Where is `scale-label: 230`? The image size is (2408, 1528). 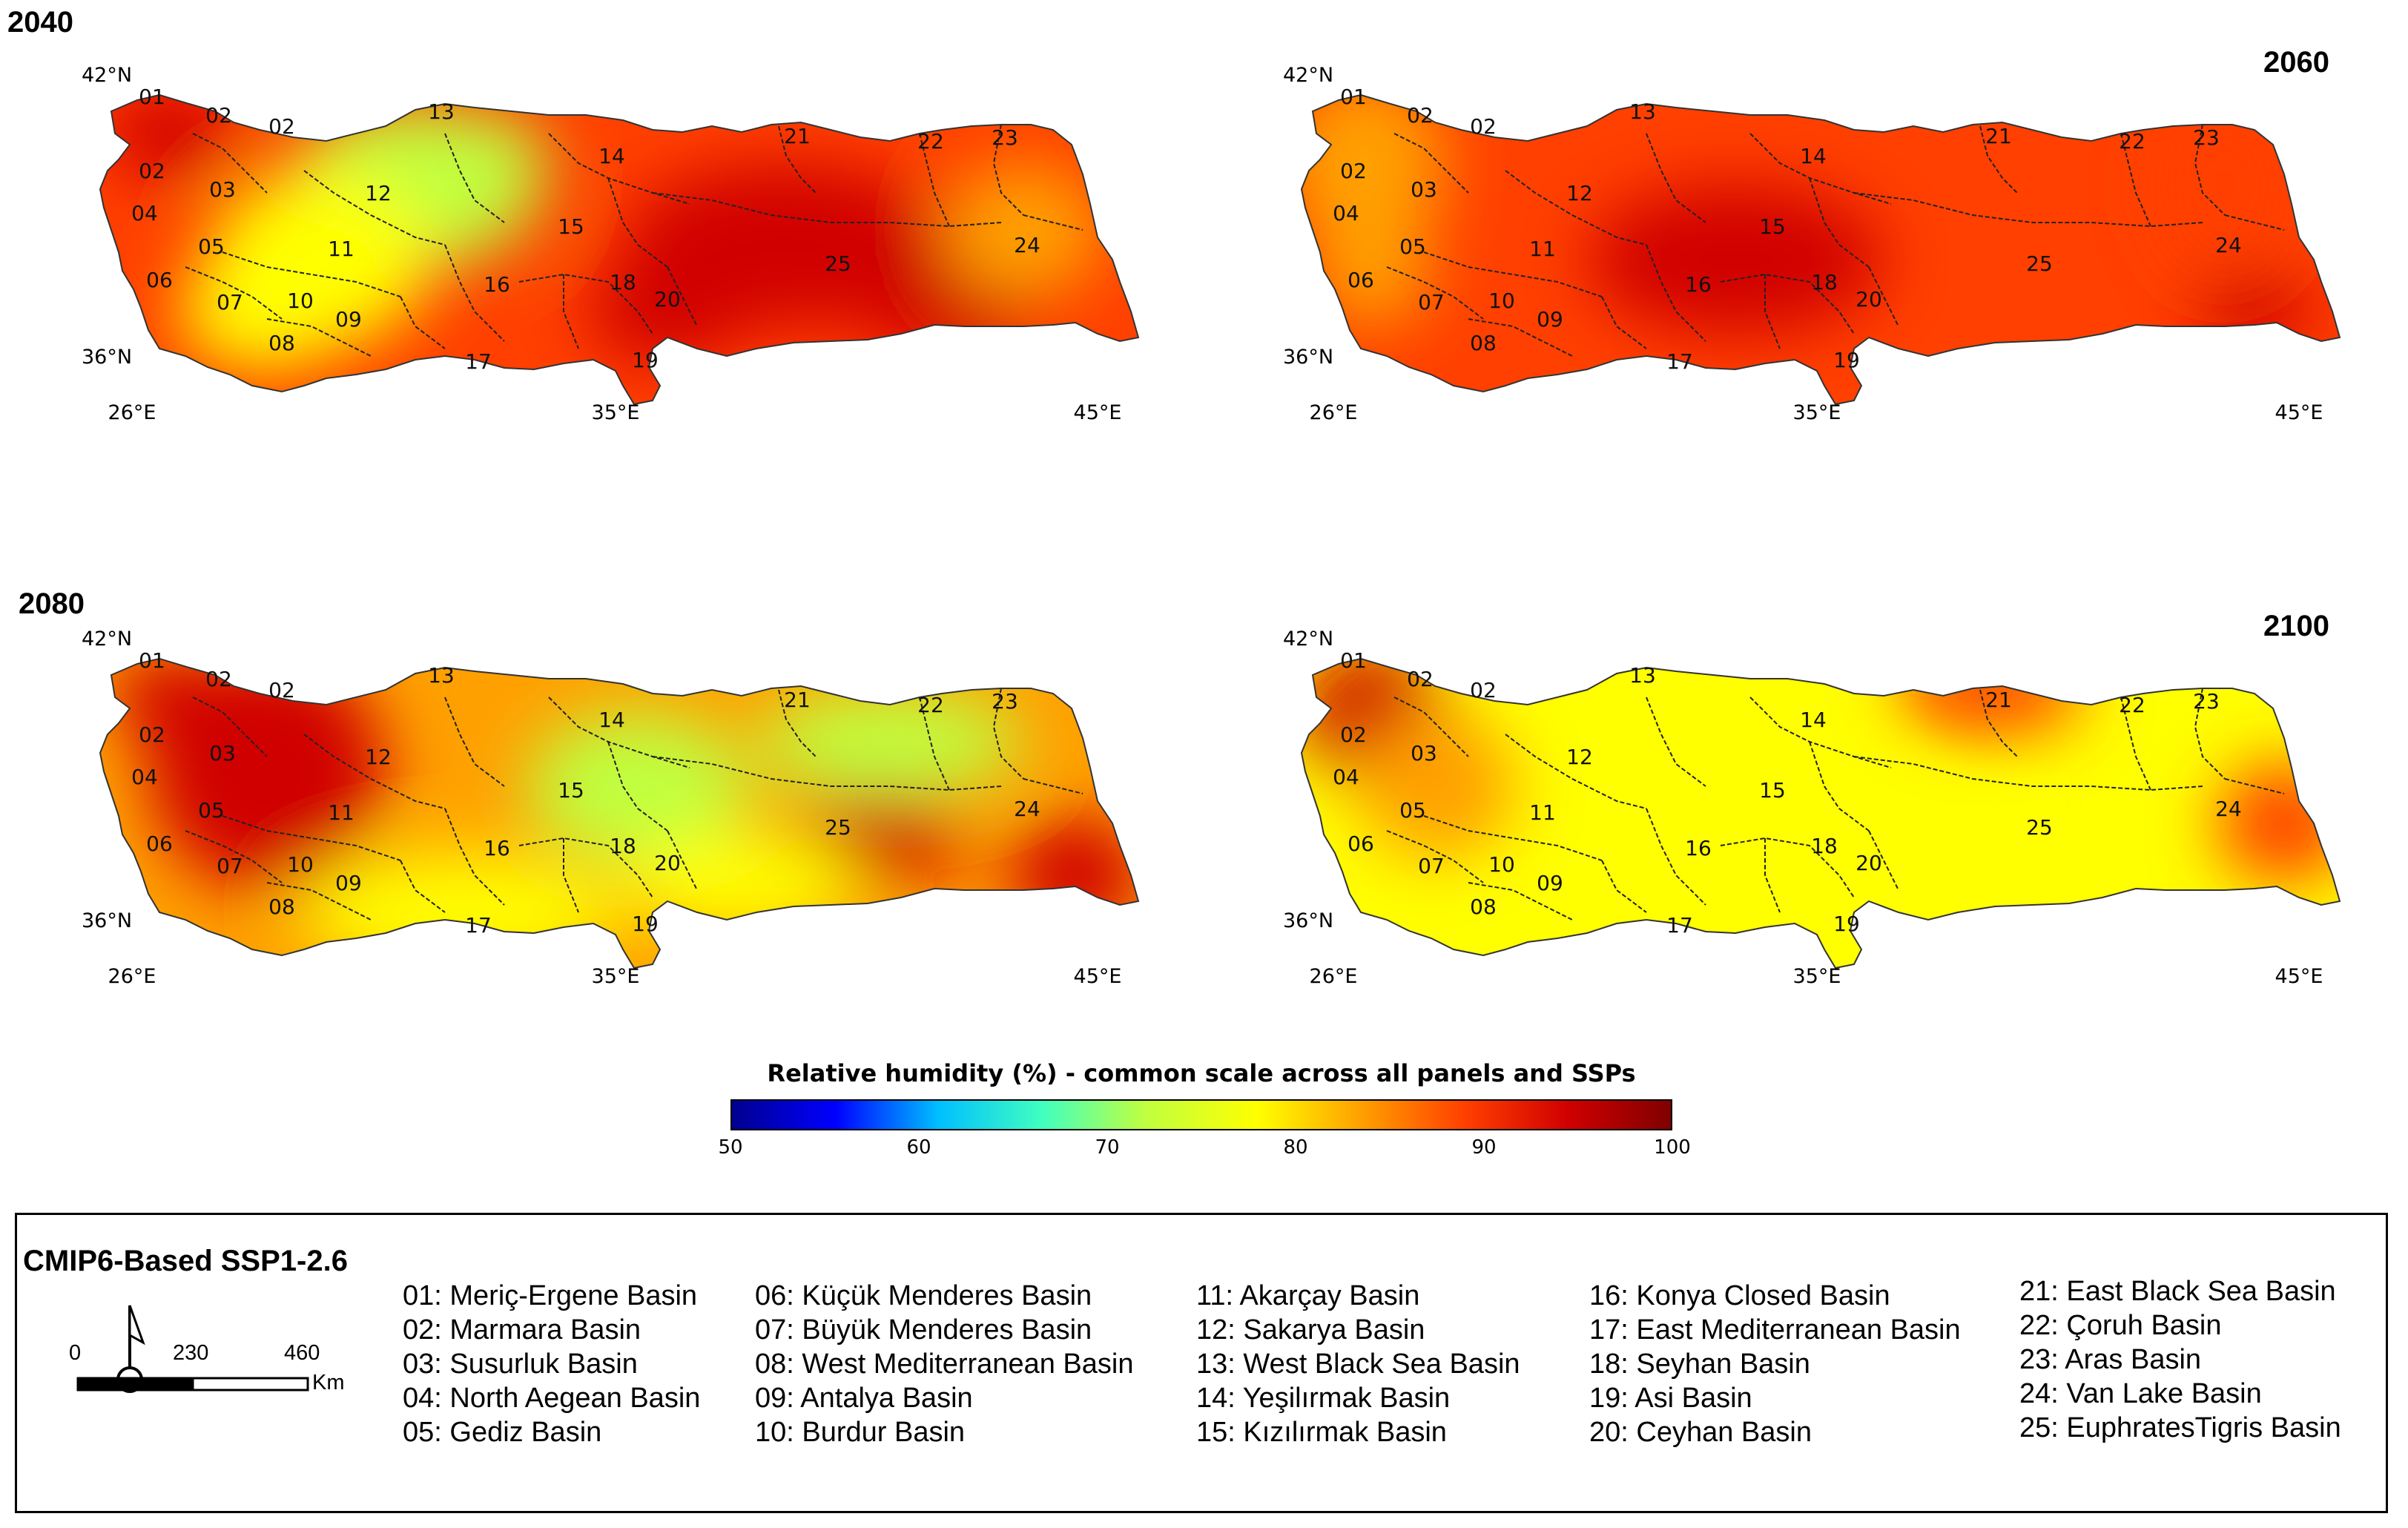 scale-label: 230 is located at coordinates (191, 1353).